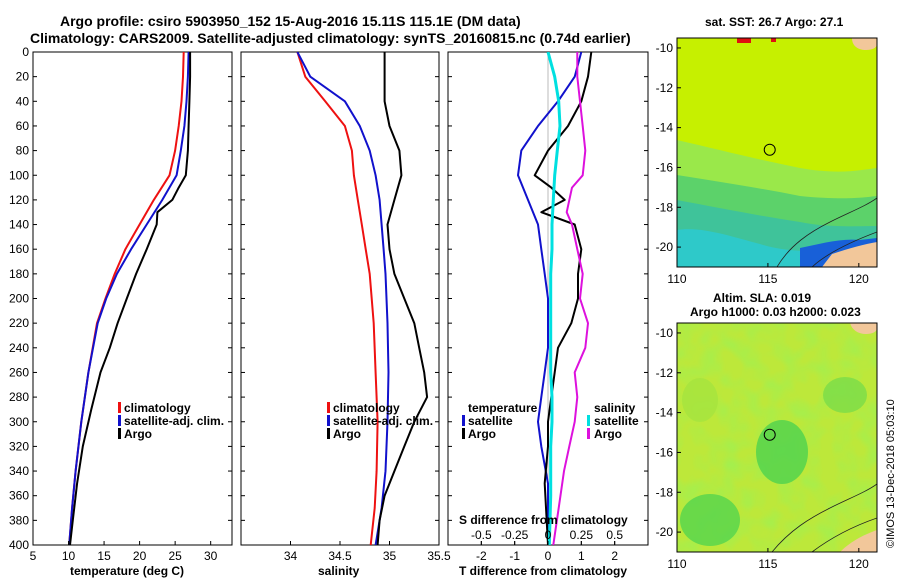 The height and width of the screenshot is (580, 900). I want to click on depth-tick-label: 240, so click(19, 348).